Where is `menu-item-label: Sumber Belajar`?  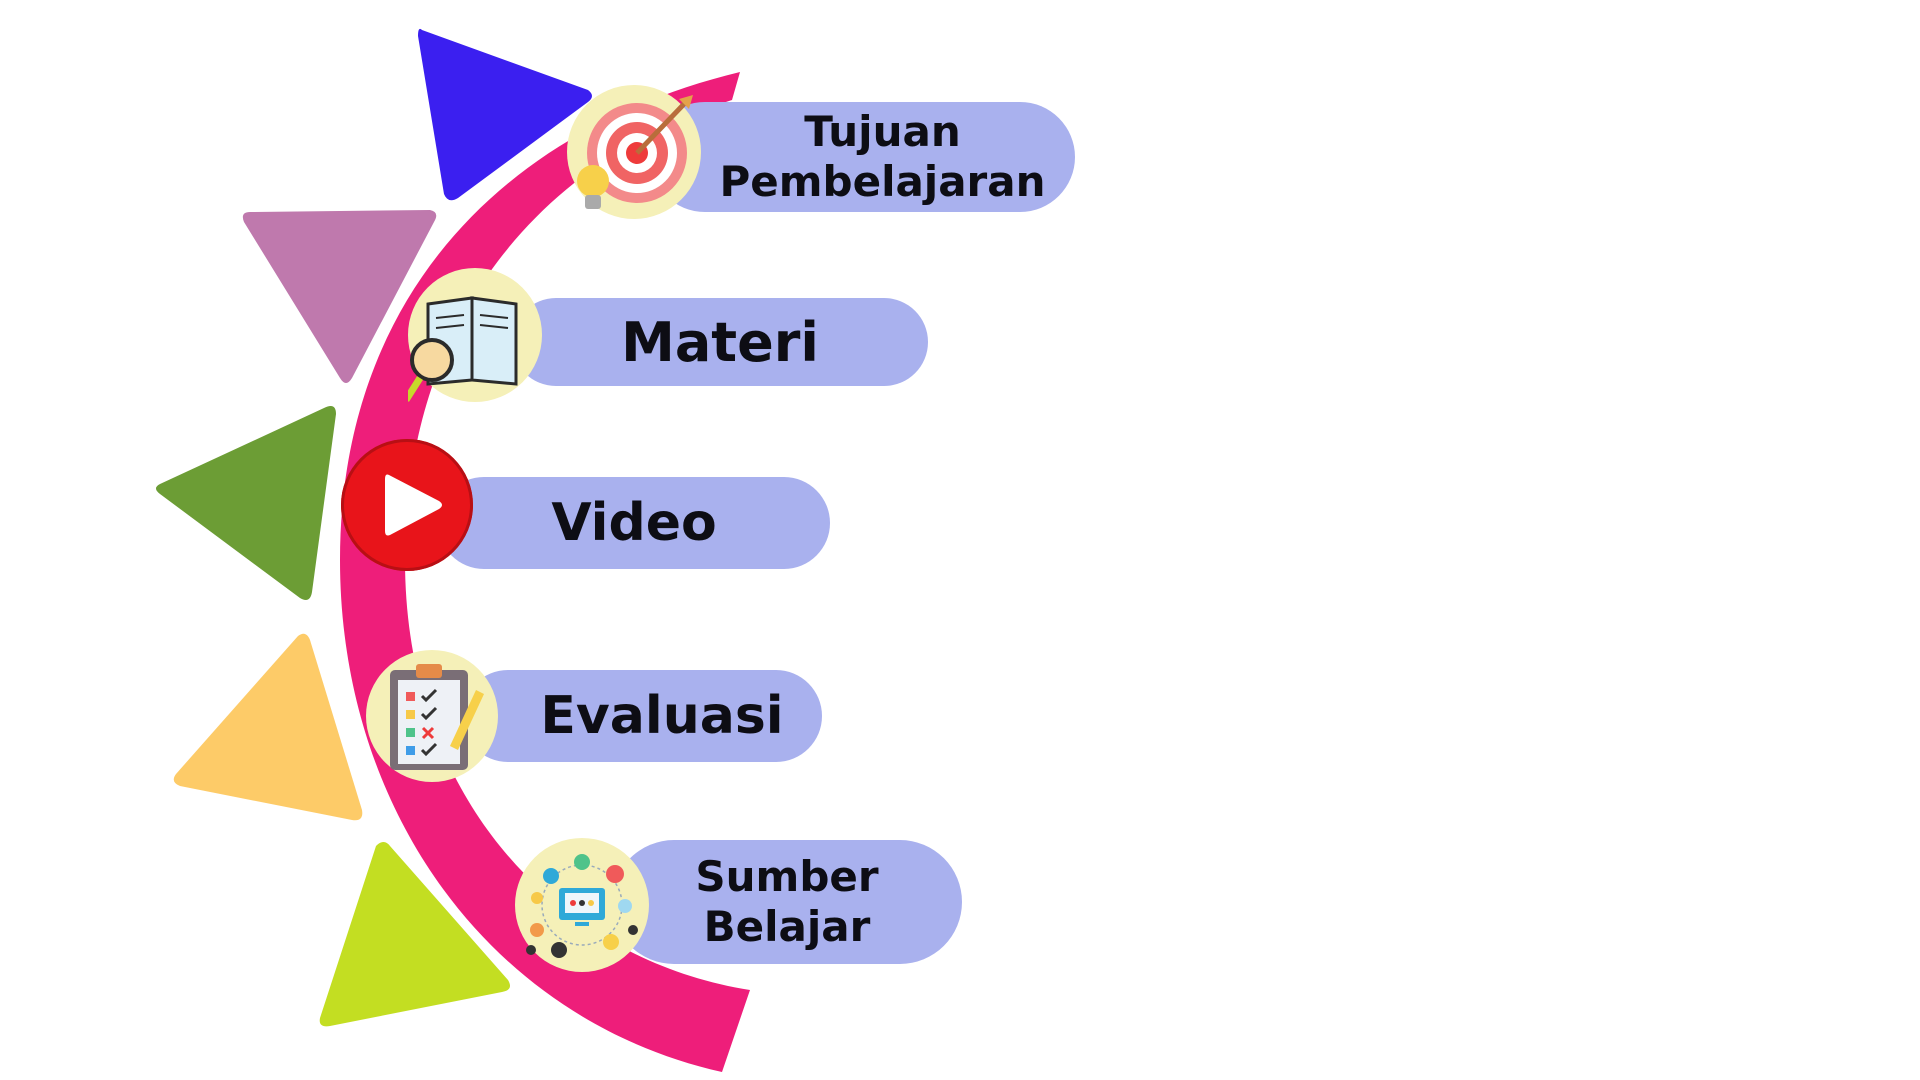
menu-item-label: Sumber Belajar is located at coordinates (787, 901).